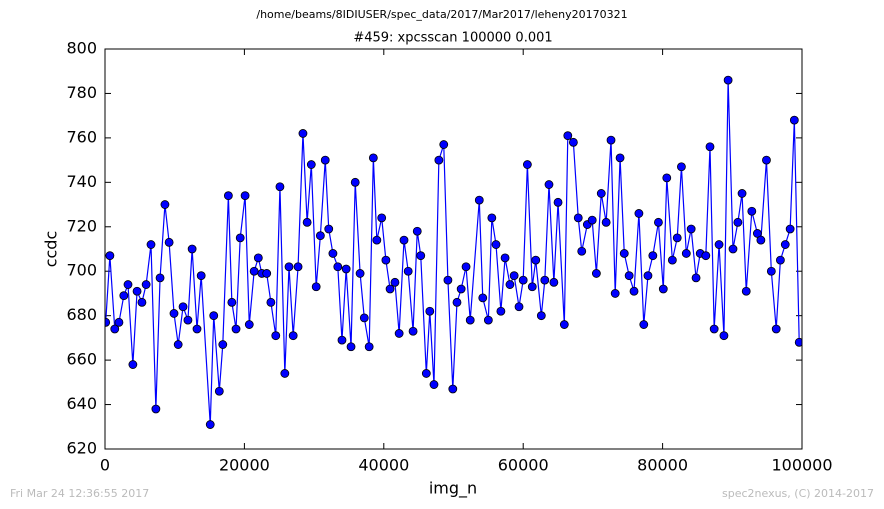  I want to click on chart-title: #459: xpcsscan 100000 0.001, so click(452, 38).